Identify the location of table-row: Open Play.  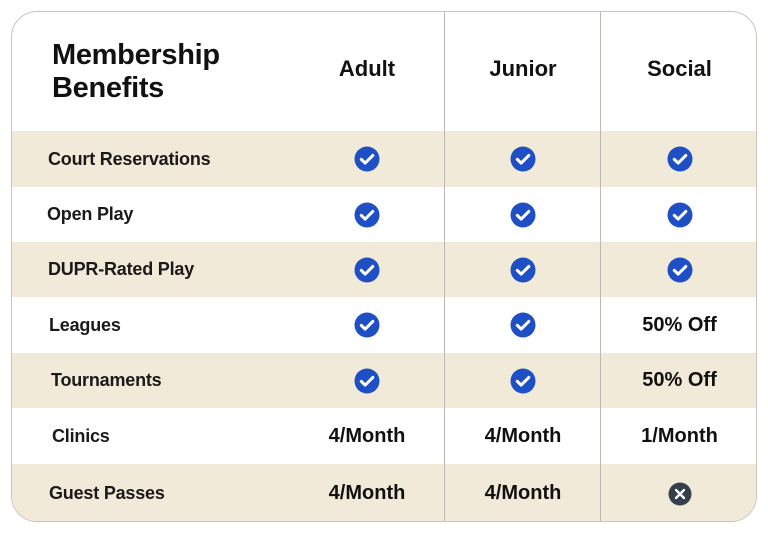
(384, 214).